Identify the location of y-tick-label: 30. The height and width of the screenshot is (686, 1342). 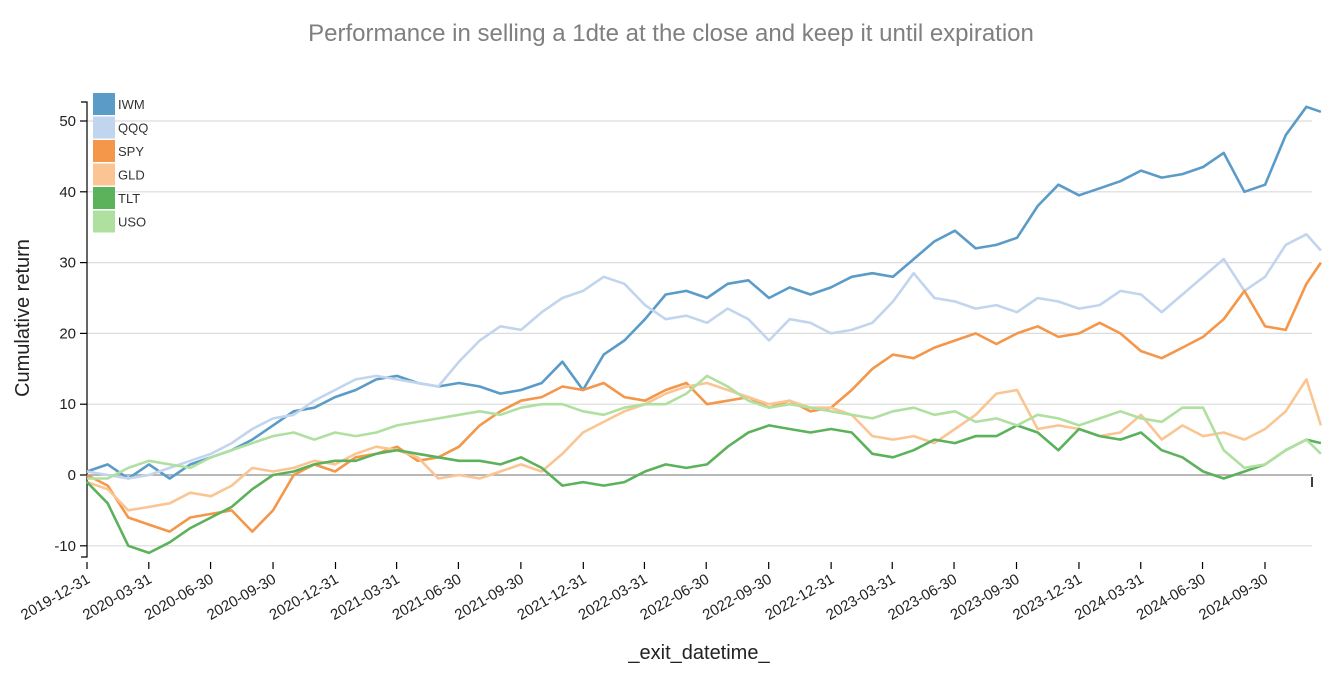
(67, 263).